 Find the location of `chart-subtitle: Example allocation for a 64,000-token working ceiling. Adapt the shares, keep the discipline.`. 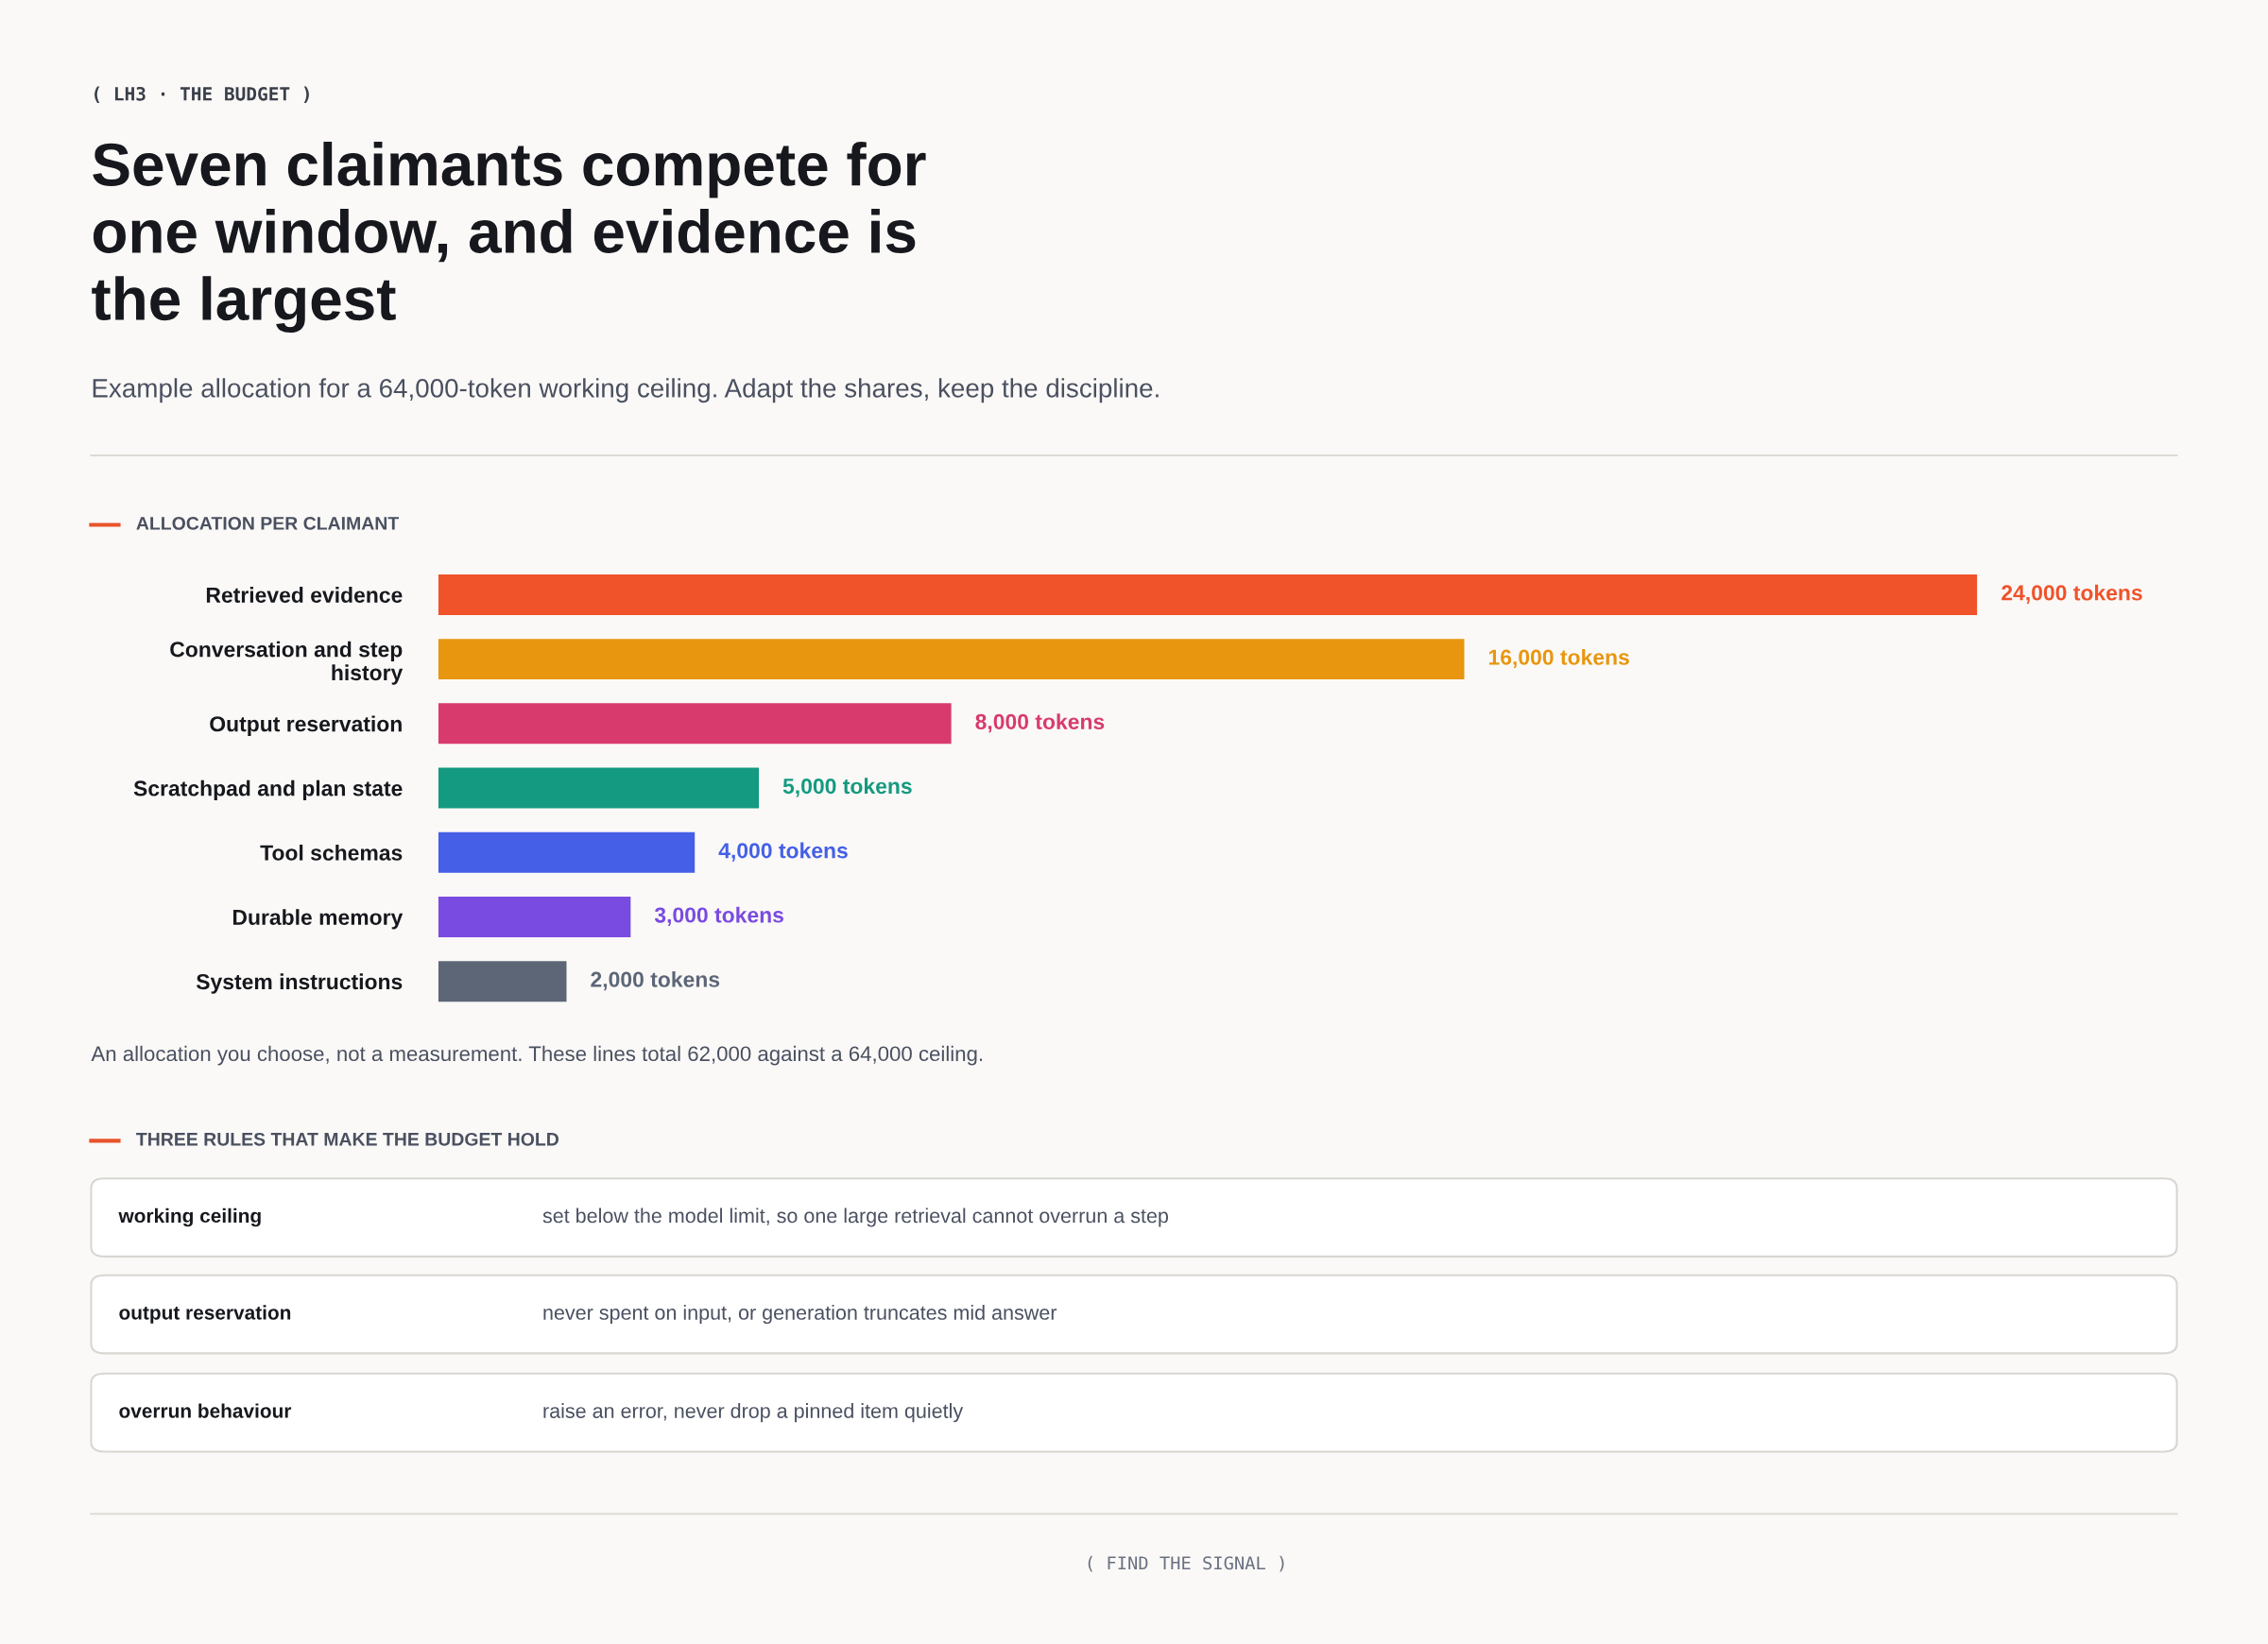

chart-subtitle: Example allocation for a 64,000-token working ceiling. Adapt the shares, keep the discipline. is located at coordinates (626, 390).